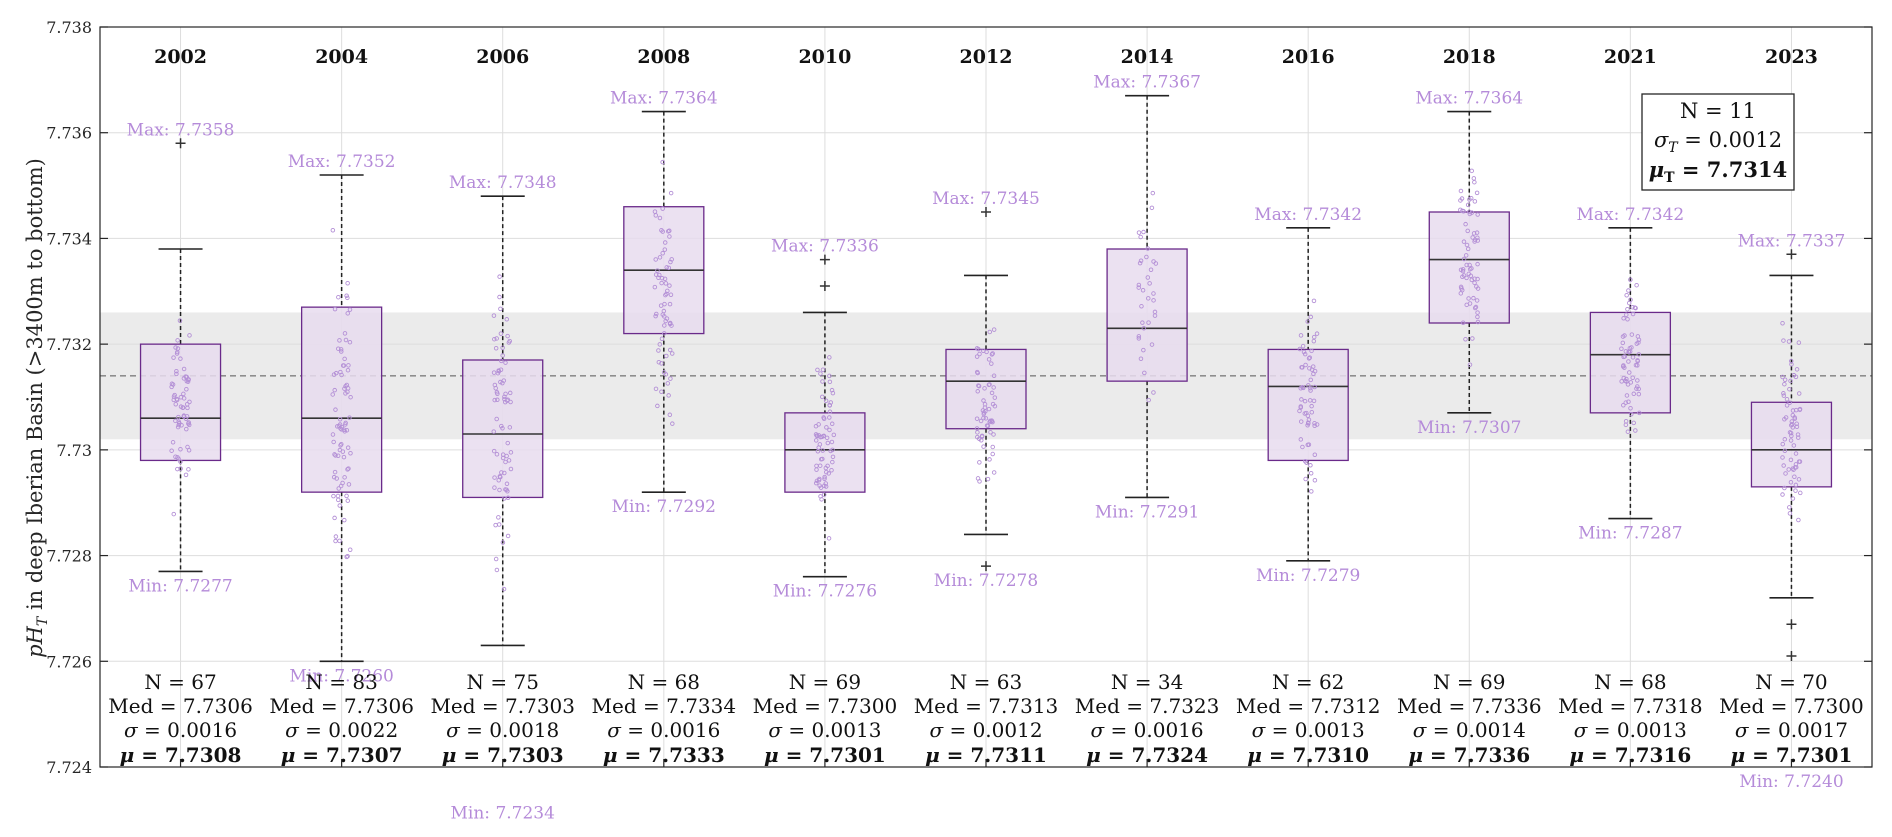 This screenshot has height=837, width=1892. I want to click on stat-median: Med = 7.7336, so click(1469, 706).